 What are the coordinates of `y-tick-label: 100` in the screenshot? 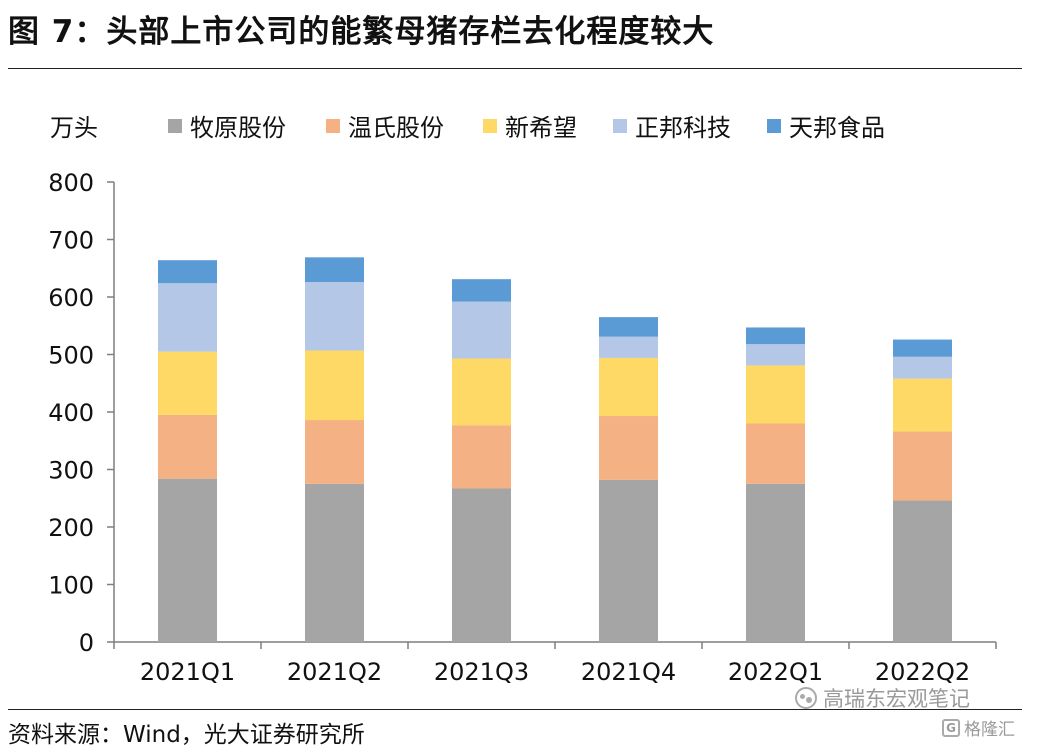 It's located at (71, 586).